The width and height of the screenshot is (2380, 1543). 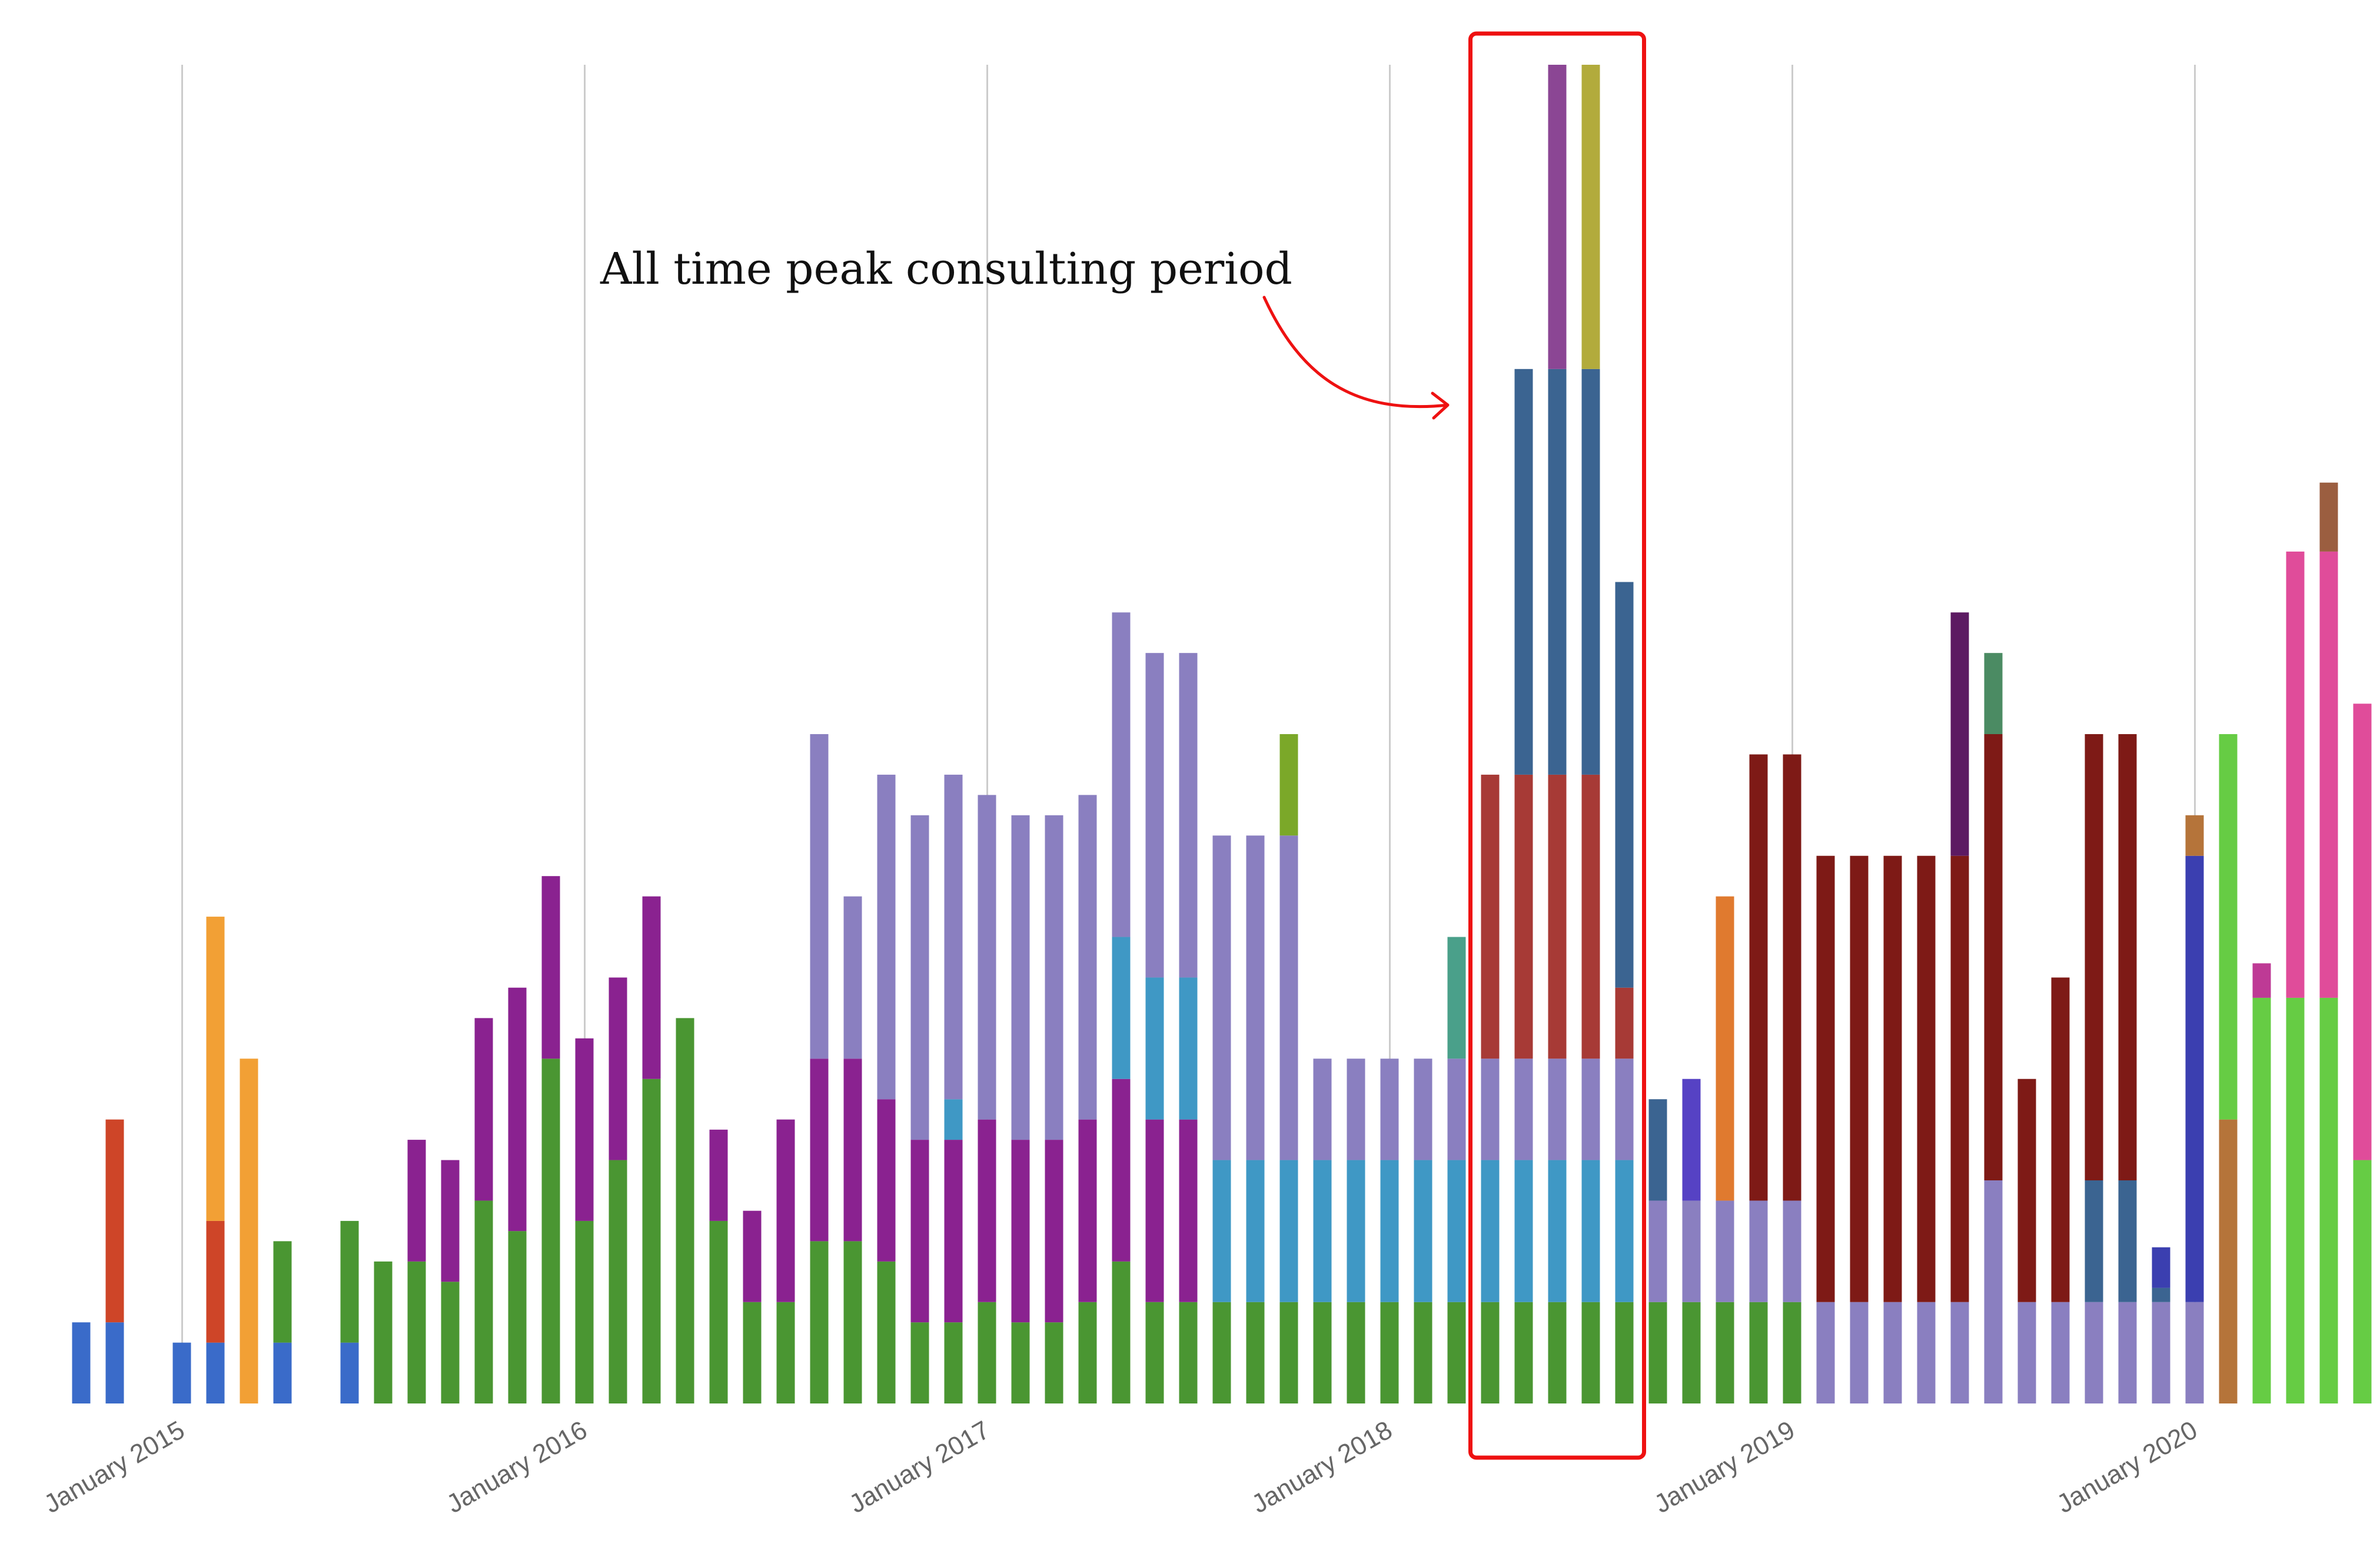 I want to click on bar-segment-magenta, so click(x=2295, y=774).